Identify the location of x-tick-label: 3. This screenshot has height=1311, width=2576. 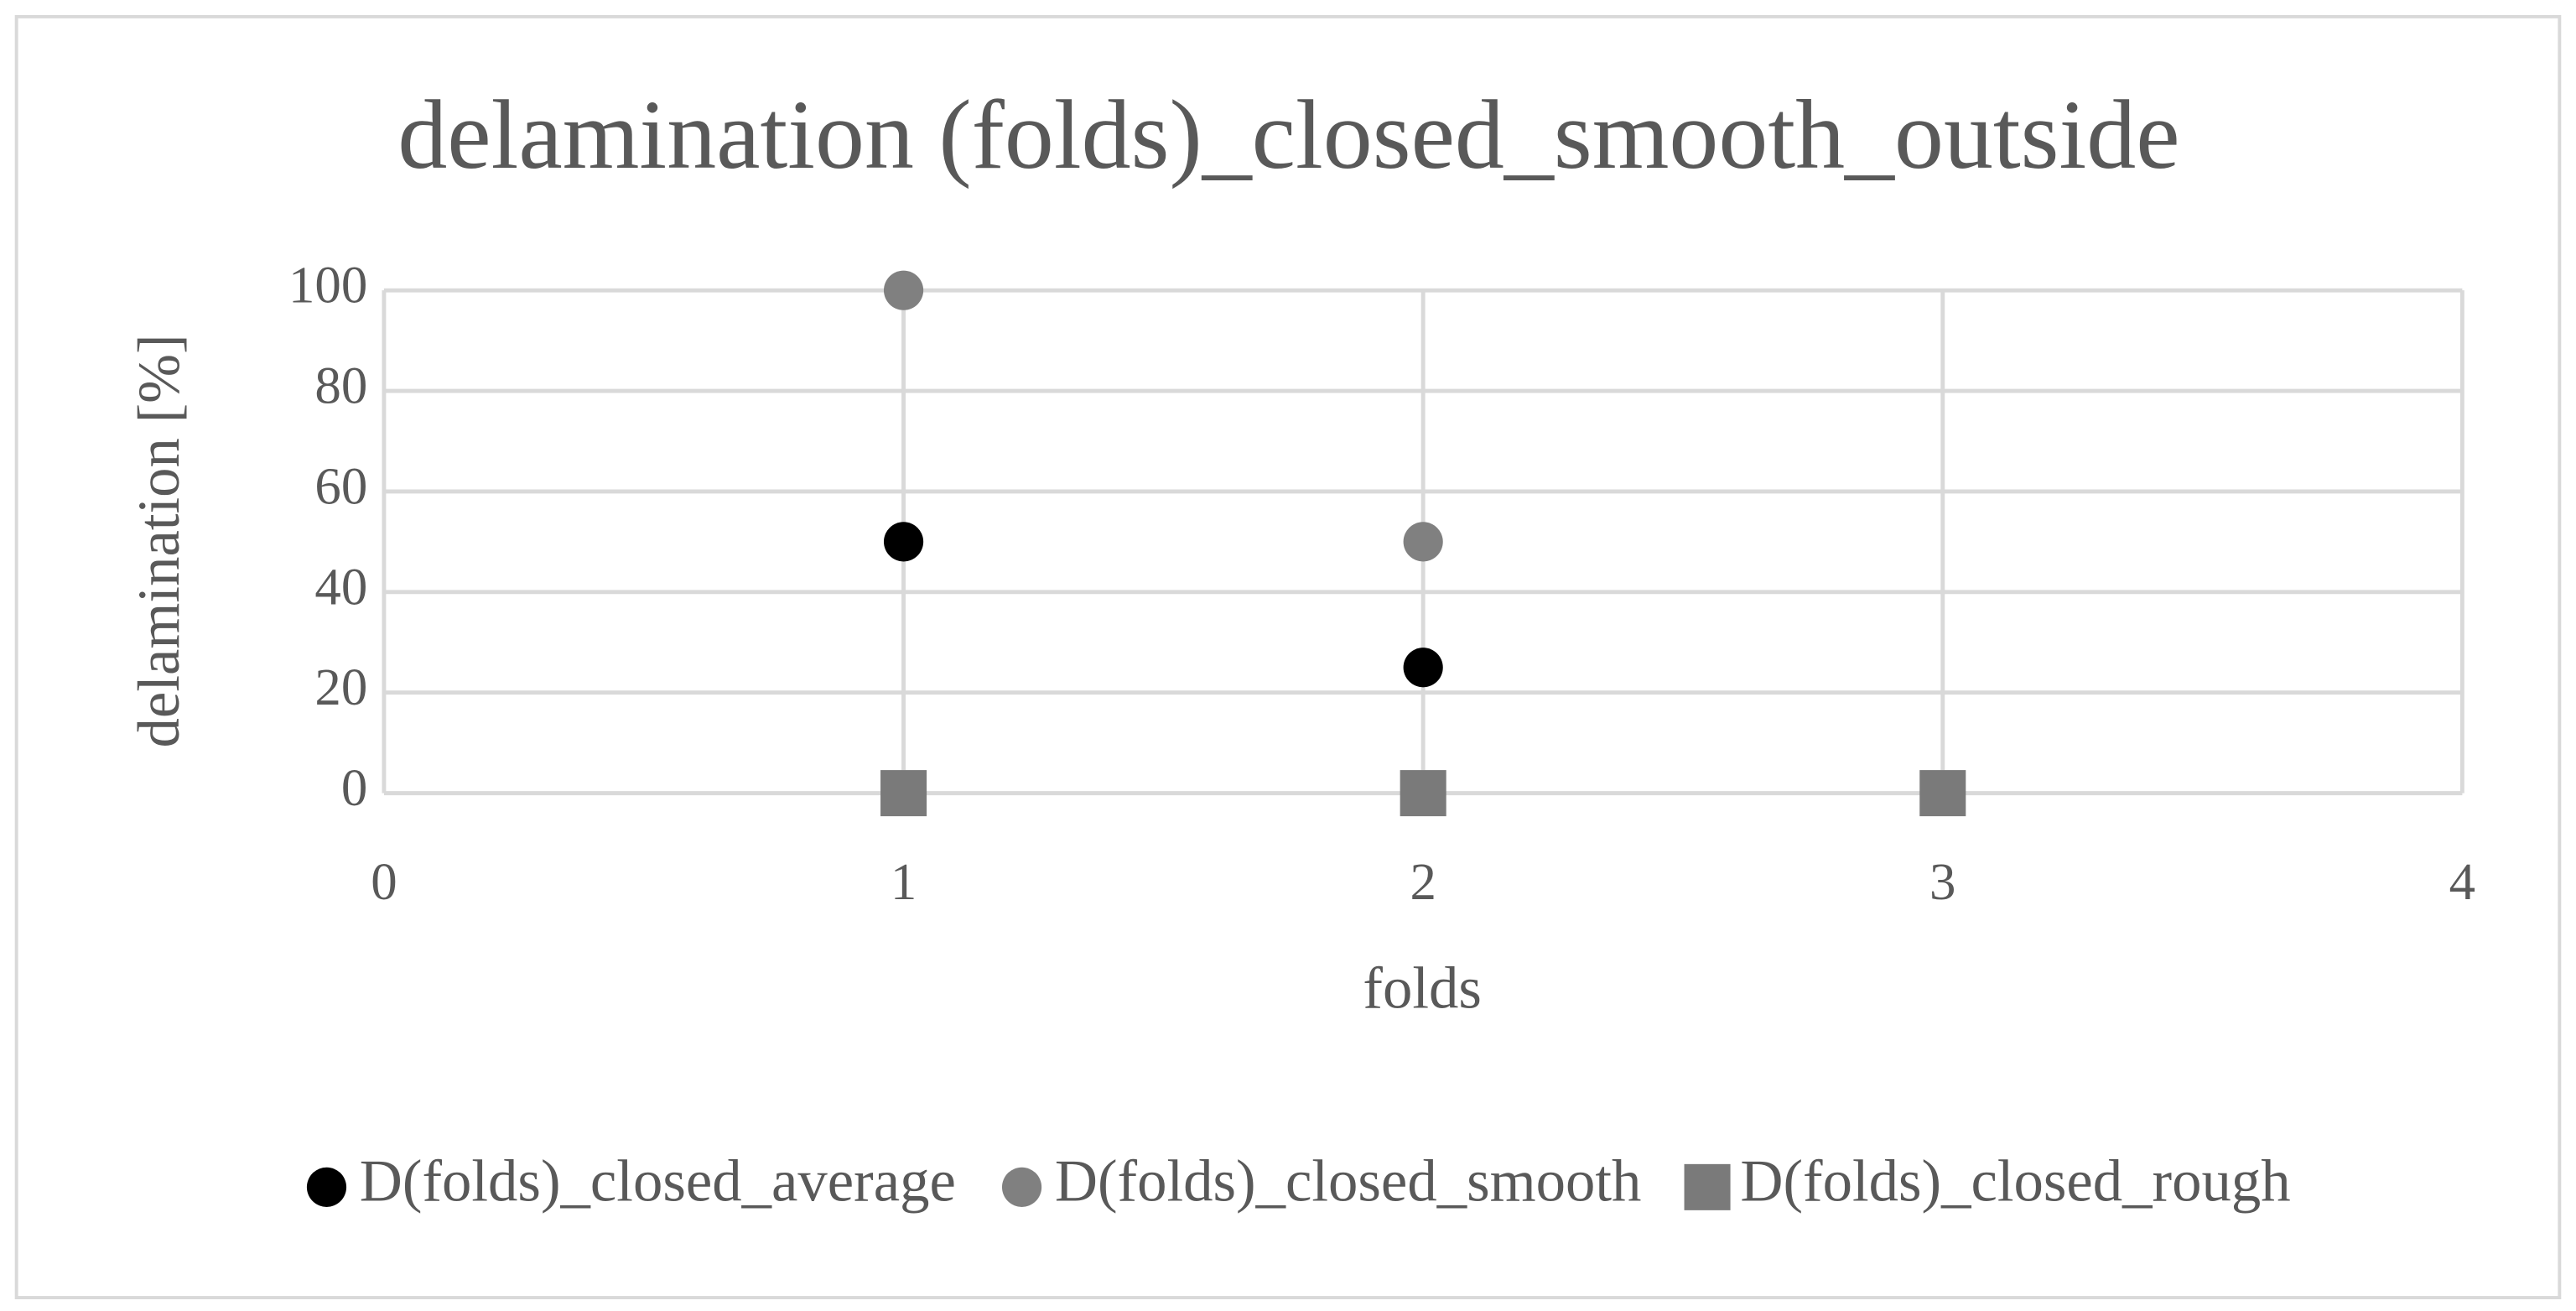
(1942, 882).